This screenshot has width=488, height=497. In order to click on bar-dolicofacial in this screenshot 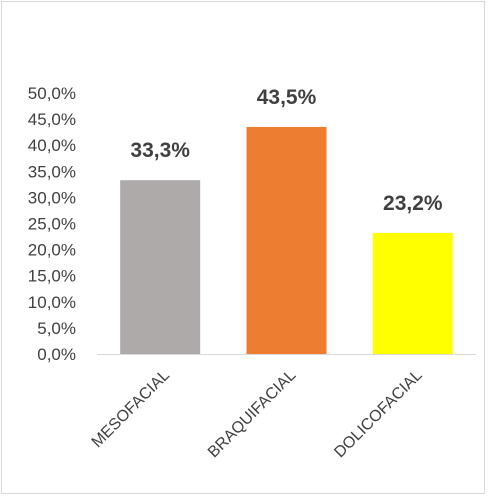, I will do `click(412, 293)`.